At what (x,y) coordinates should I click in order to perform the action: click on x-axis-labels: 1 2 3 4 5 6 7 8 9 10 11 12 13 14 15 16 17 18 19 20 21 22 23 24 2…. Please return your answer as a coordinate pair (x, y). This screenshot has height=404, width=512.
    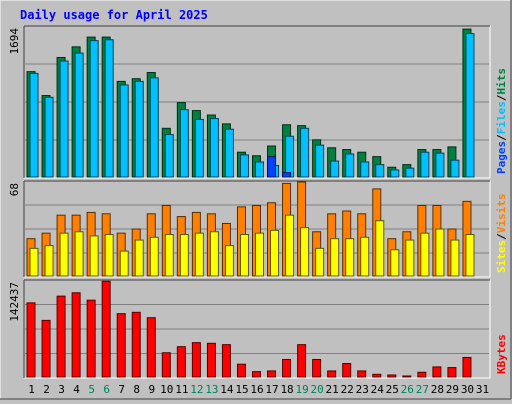
    Looking at the image, I should click on (258, 389).